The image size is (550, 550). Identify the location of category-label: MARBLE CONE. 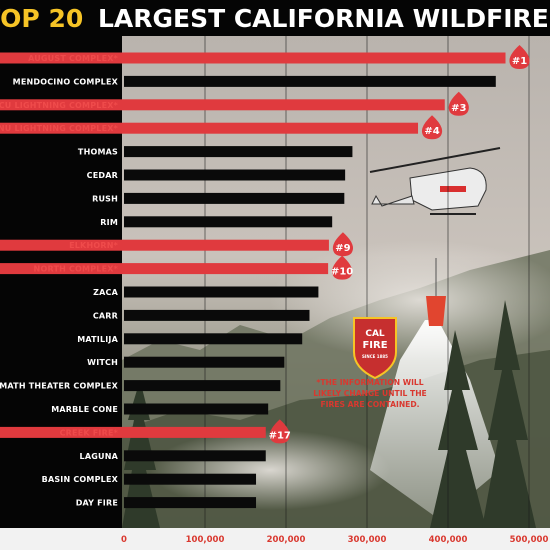
(84, 409).